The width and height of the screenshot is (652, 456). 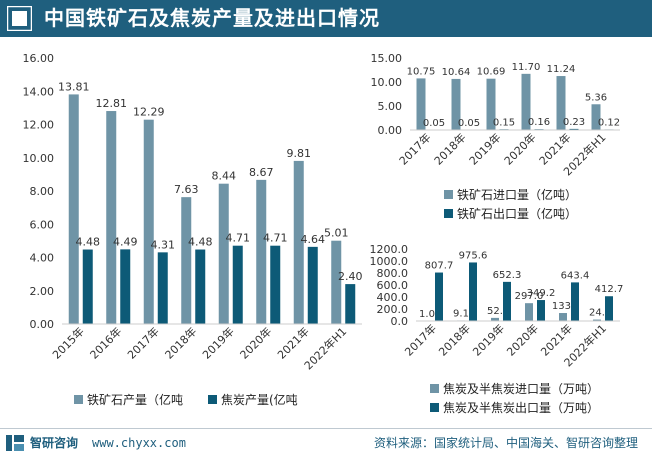 I want to click on data-label: 9.1, so click(x=461, y=313).